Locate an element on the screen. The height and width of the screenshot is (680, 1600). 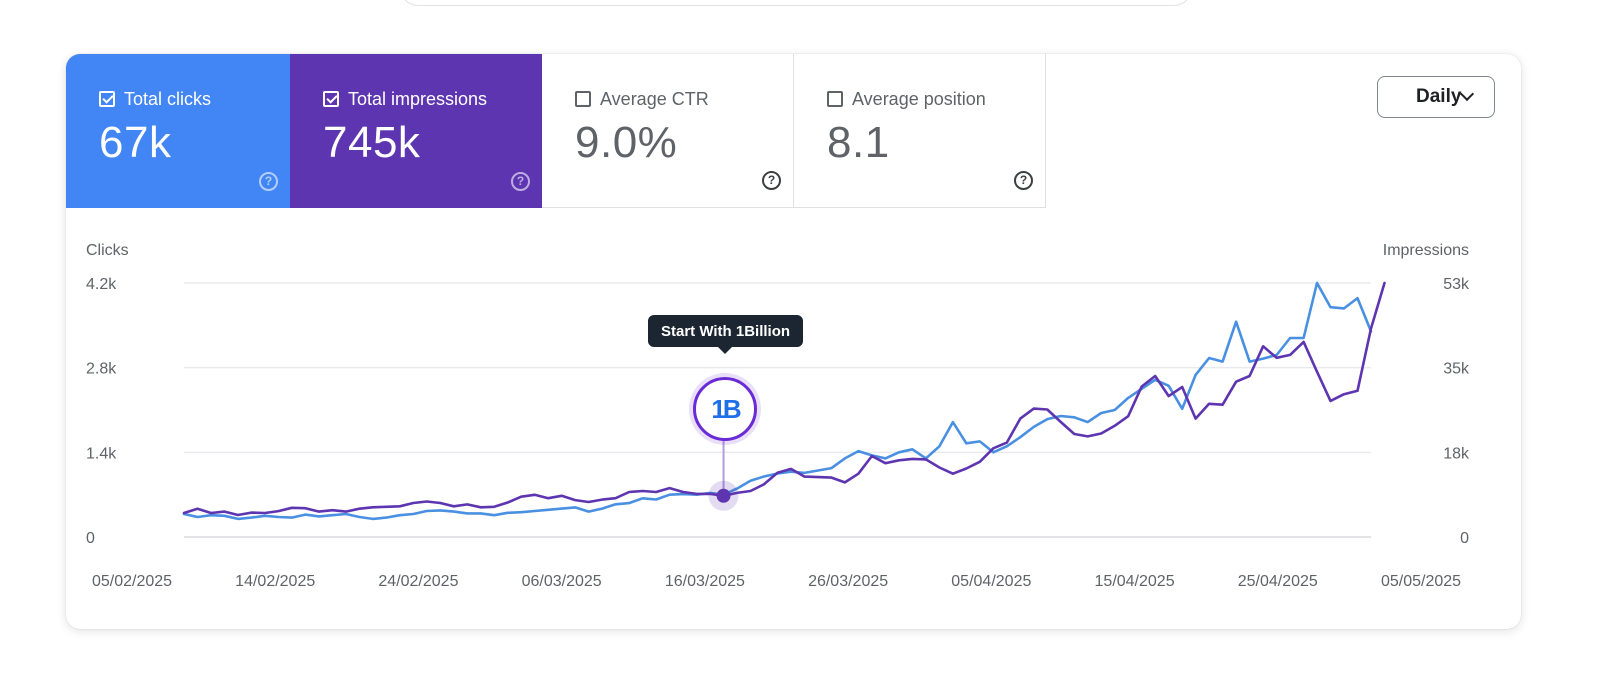
metric-label: Total impressions is located at coordinates (418, 98).